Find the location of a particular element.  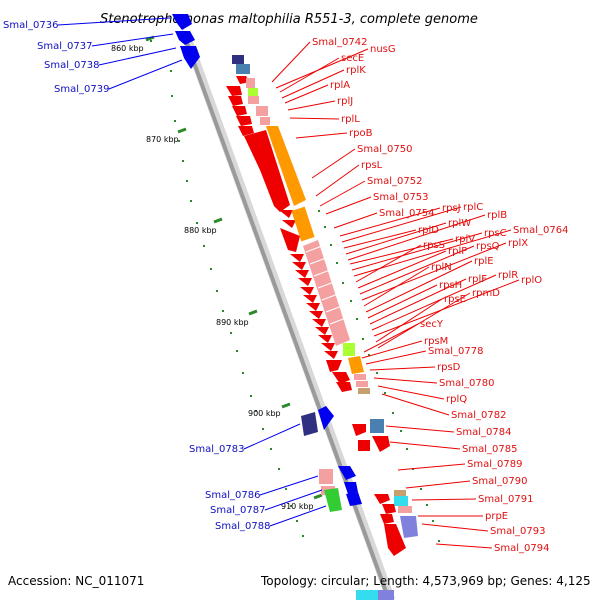

gene-label: Smal_0785 is located at coordinates (489, 449).